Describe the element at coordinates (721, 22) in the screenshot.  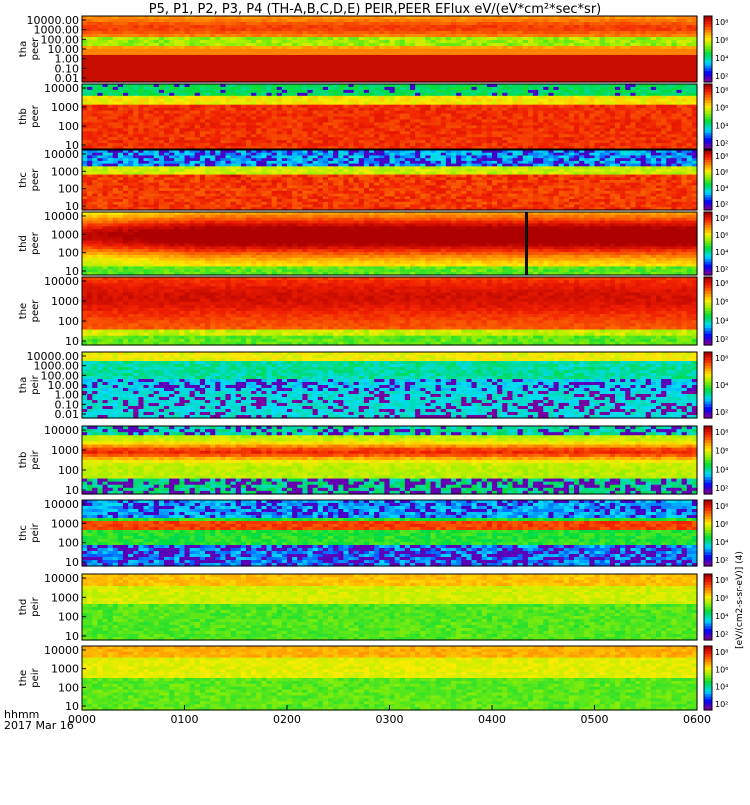
I see `colorbar-tick-label: 10⁸` at that location.